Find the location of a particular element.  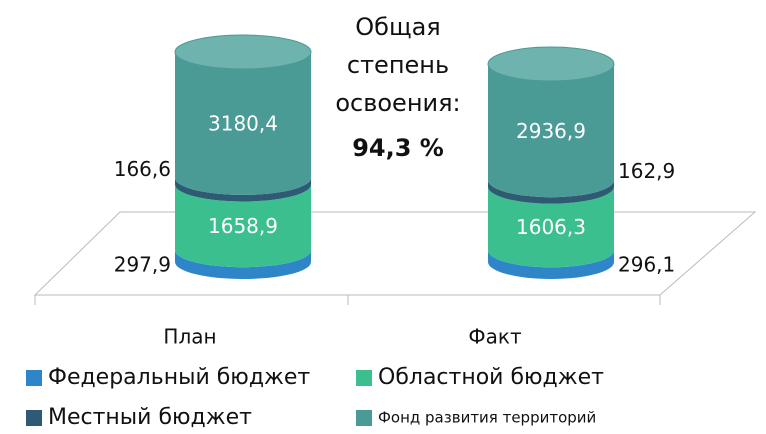

data-label: 162,9 is located at coordinates (646, 171).